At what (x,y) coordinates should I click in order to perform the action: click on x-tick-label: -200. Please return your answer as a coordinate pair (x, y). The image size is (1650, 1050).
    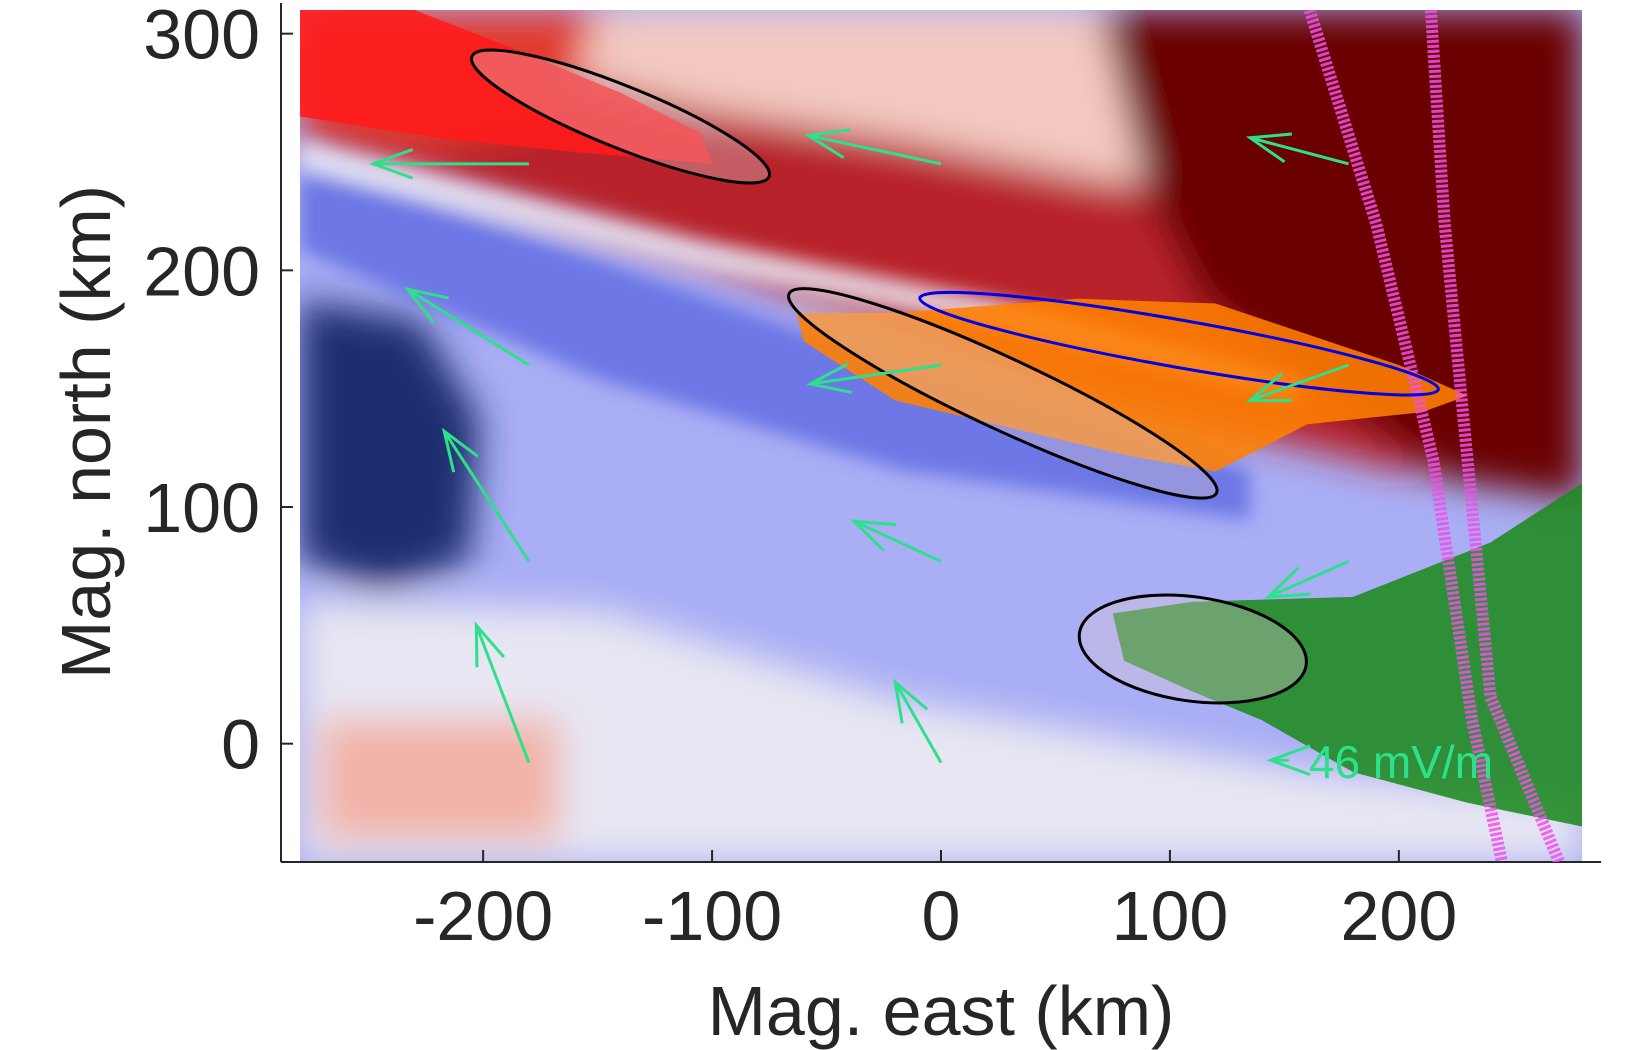
    Looking at the image, I should click on (483, 916).